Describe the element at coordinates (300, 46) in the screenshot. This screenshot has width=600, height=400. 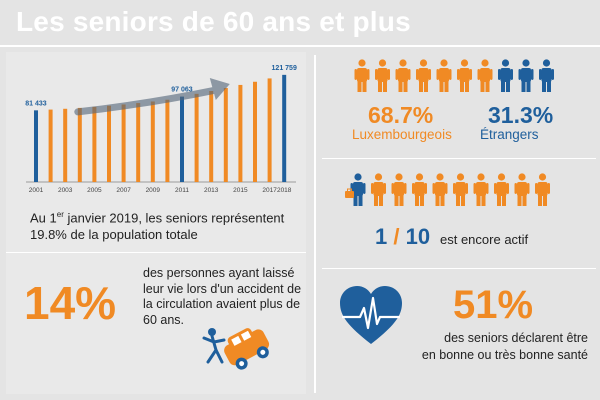
I see `title-divider` at that location.